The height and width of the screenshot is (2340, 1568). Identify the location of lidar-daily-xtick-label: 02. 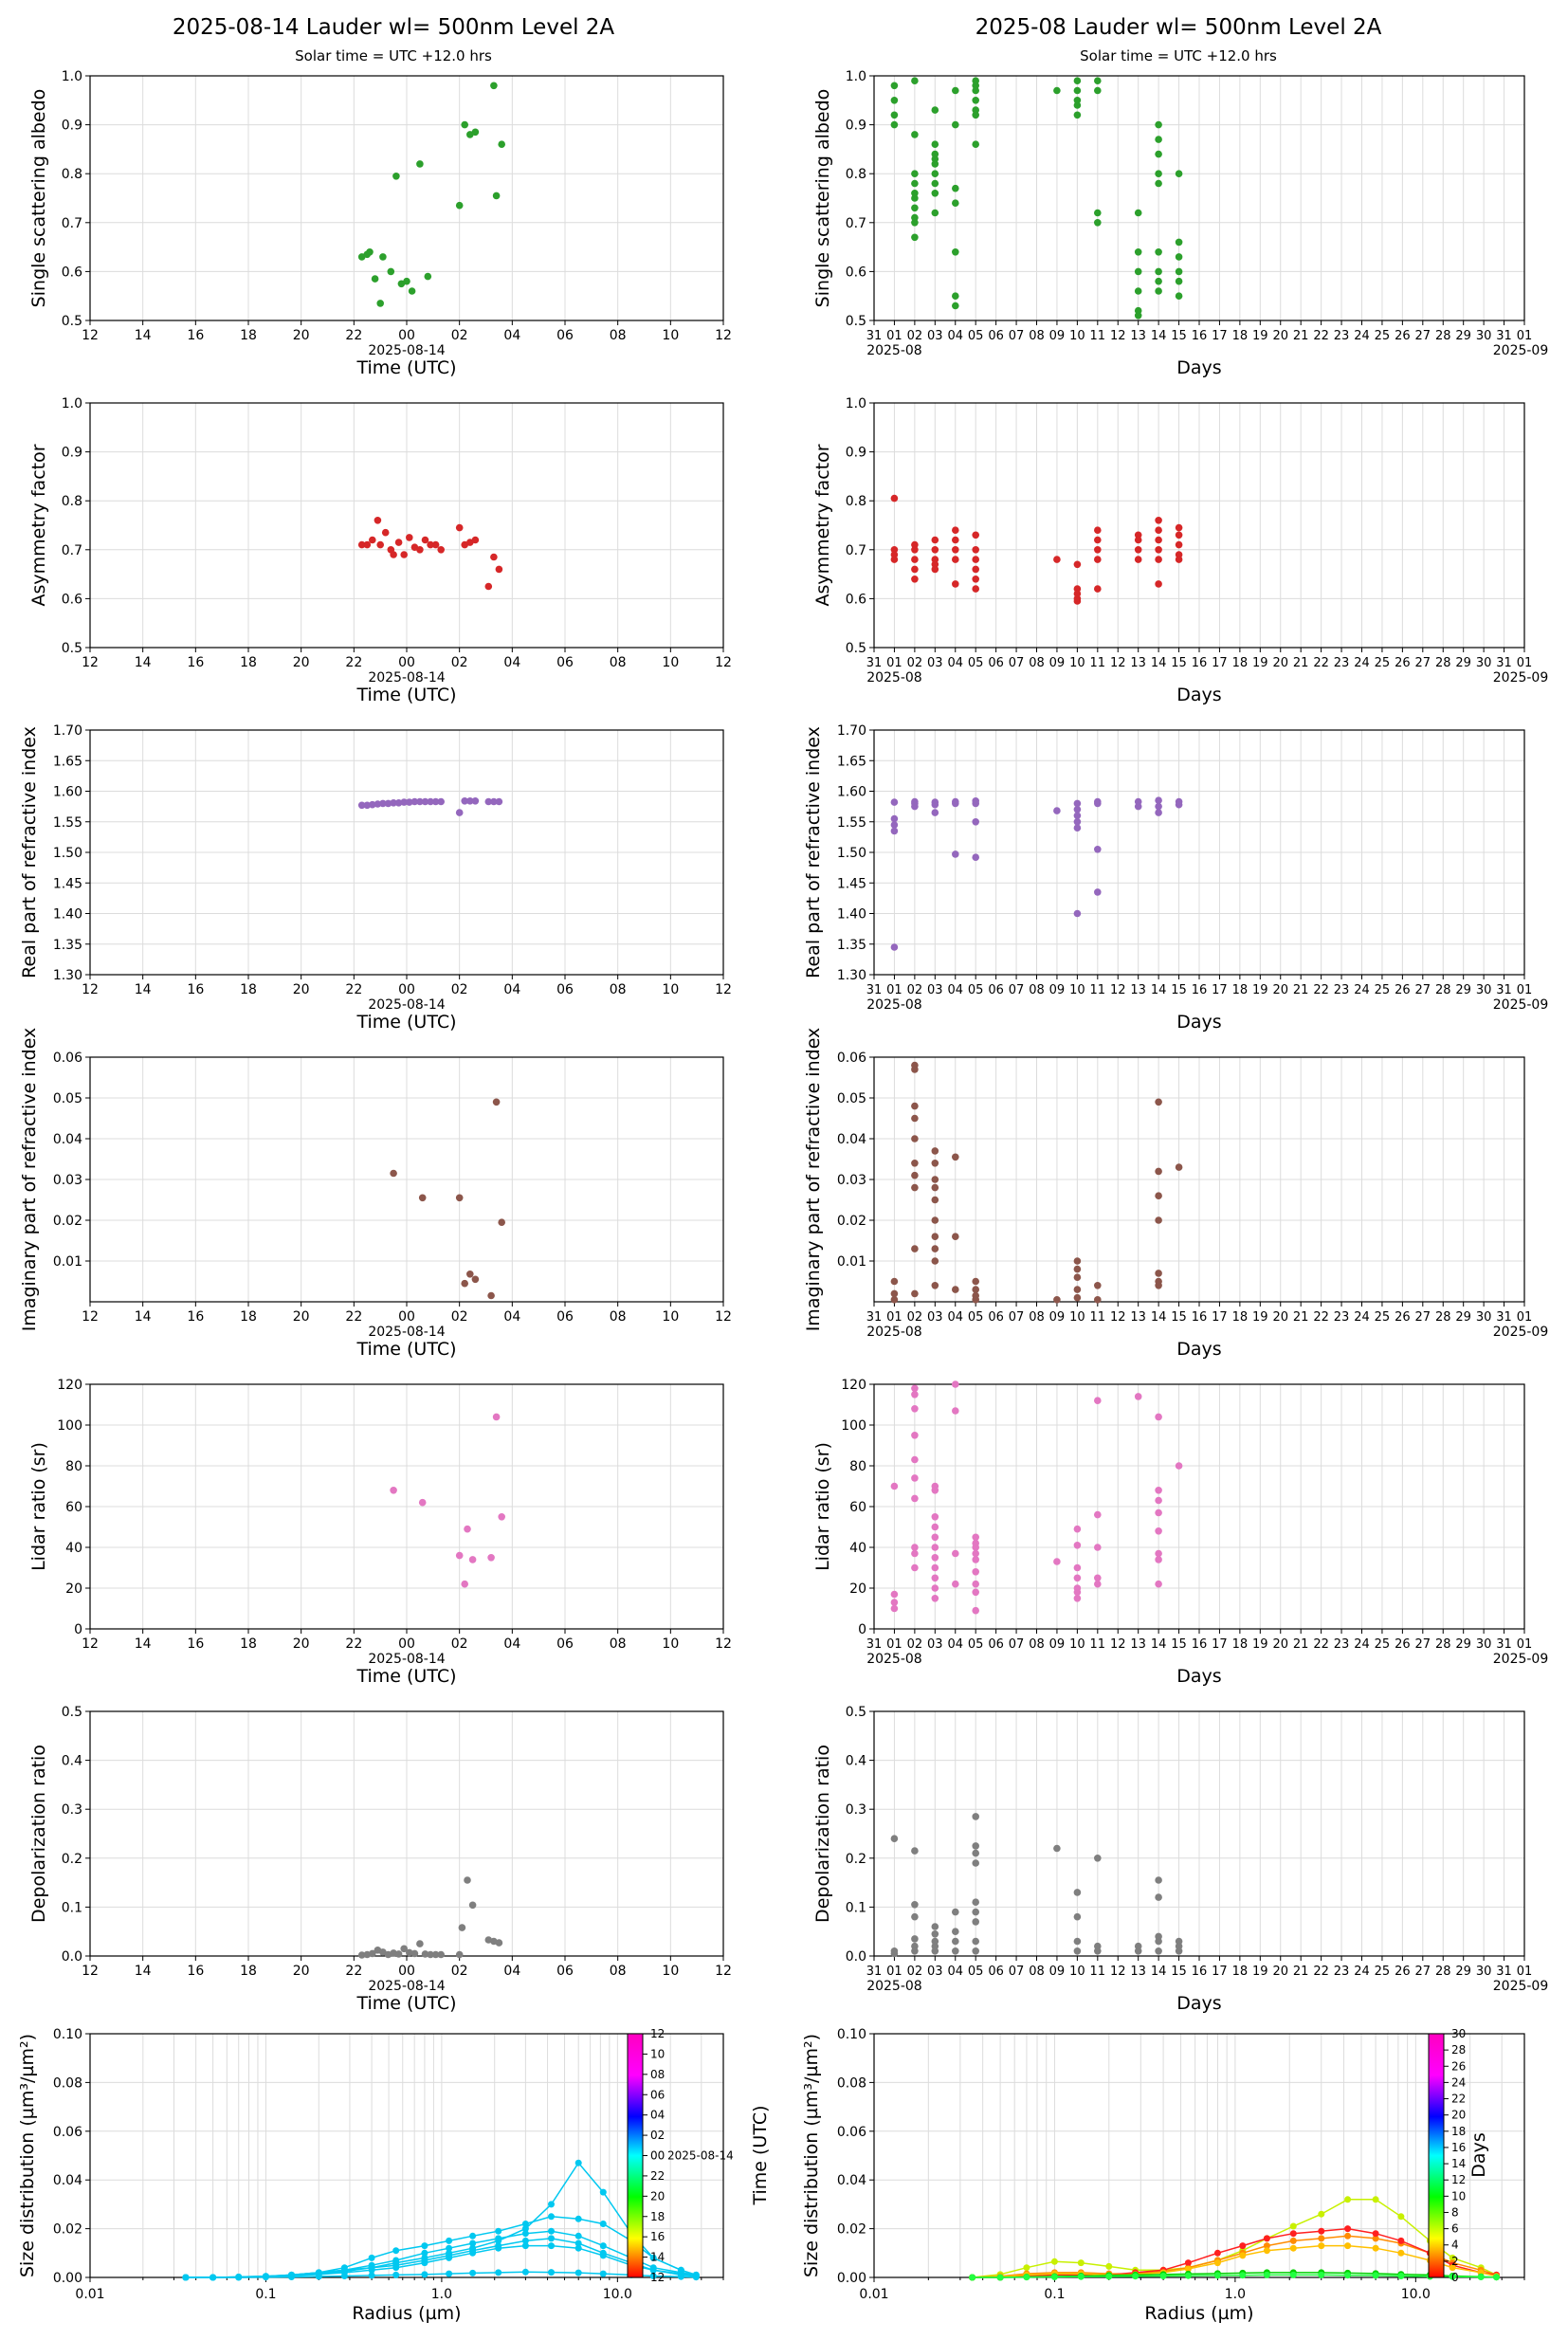
(459, 1644).